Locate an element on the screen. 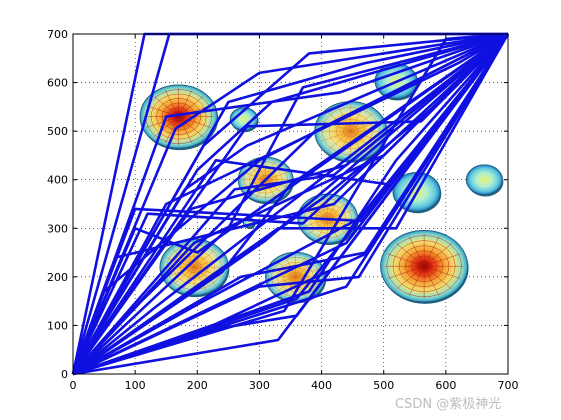  y-tick-label: 700 is located at coordinates (57, 34).